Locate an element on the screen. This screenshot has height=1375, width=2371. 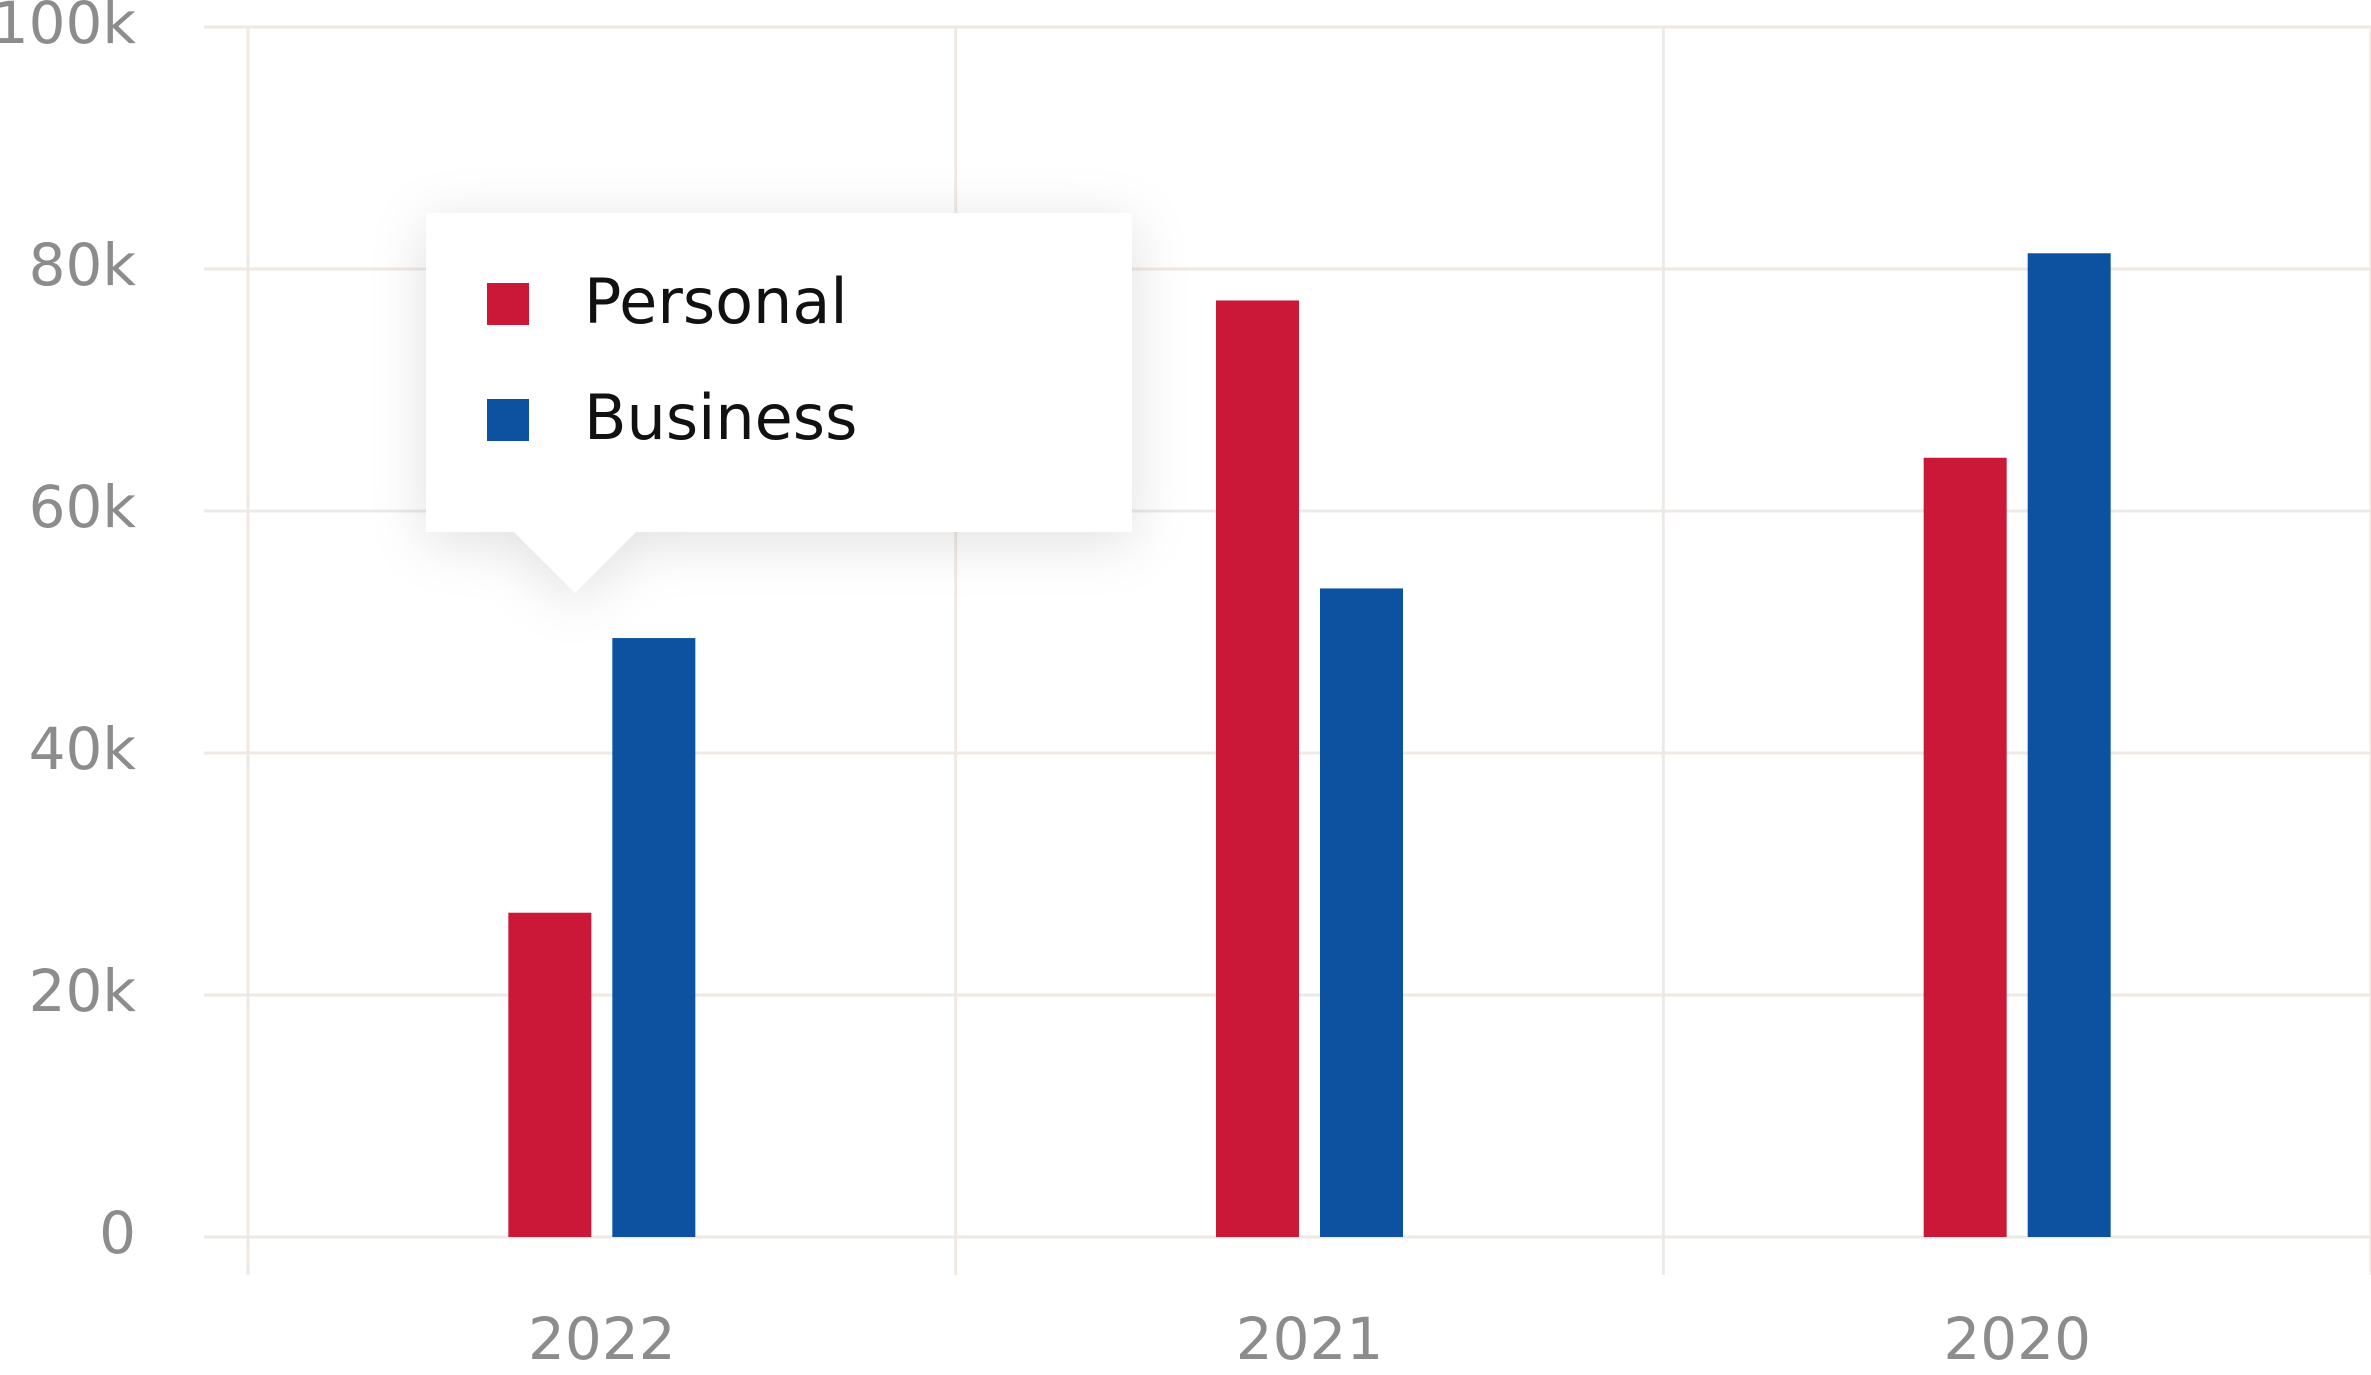
y-tick-label: 20k is located at coordinates (83, 991).